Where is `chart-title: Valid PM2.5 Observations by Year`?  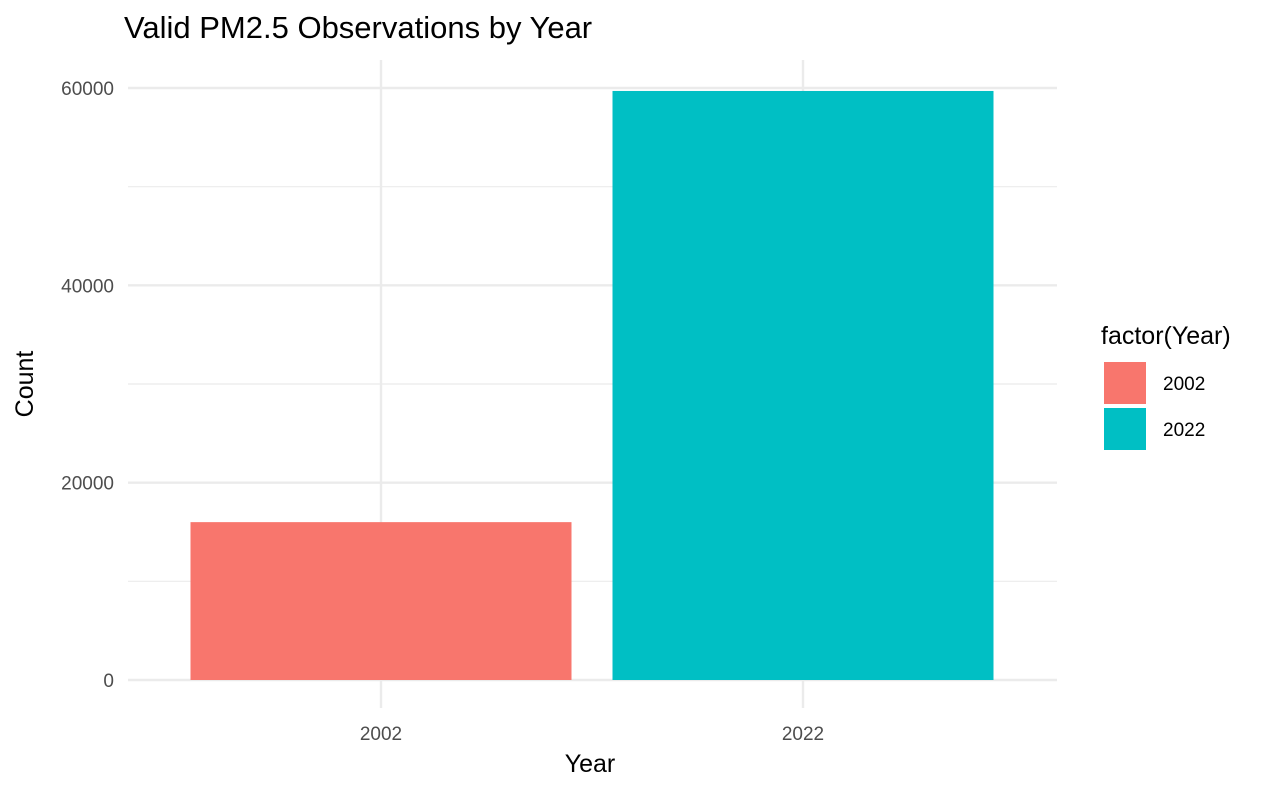 chart-title: Valid PM2.5 Observations by Year is located at coordinates (358, 27).